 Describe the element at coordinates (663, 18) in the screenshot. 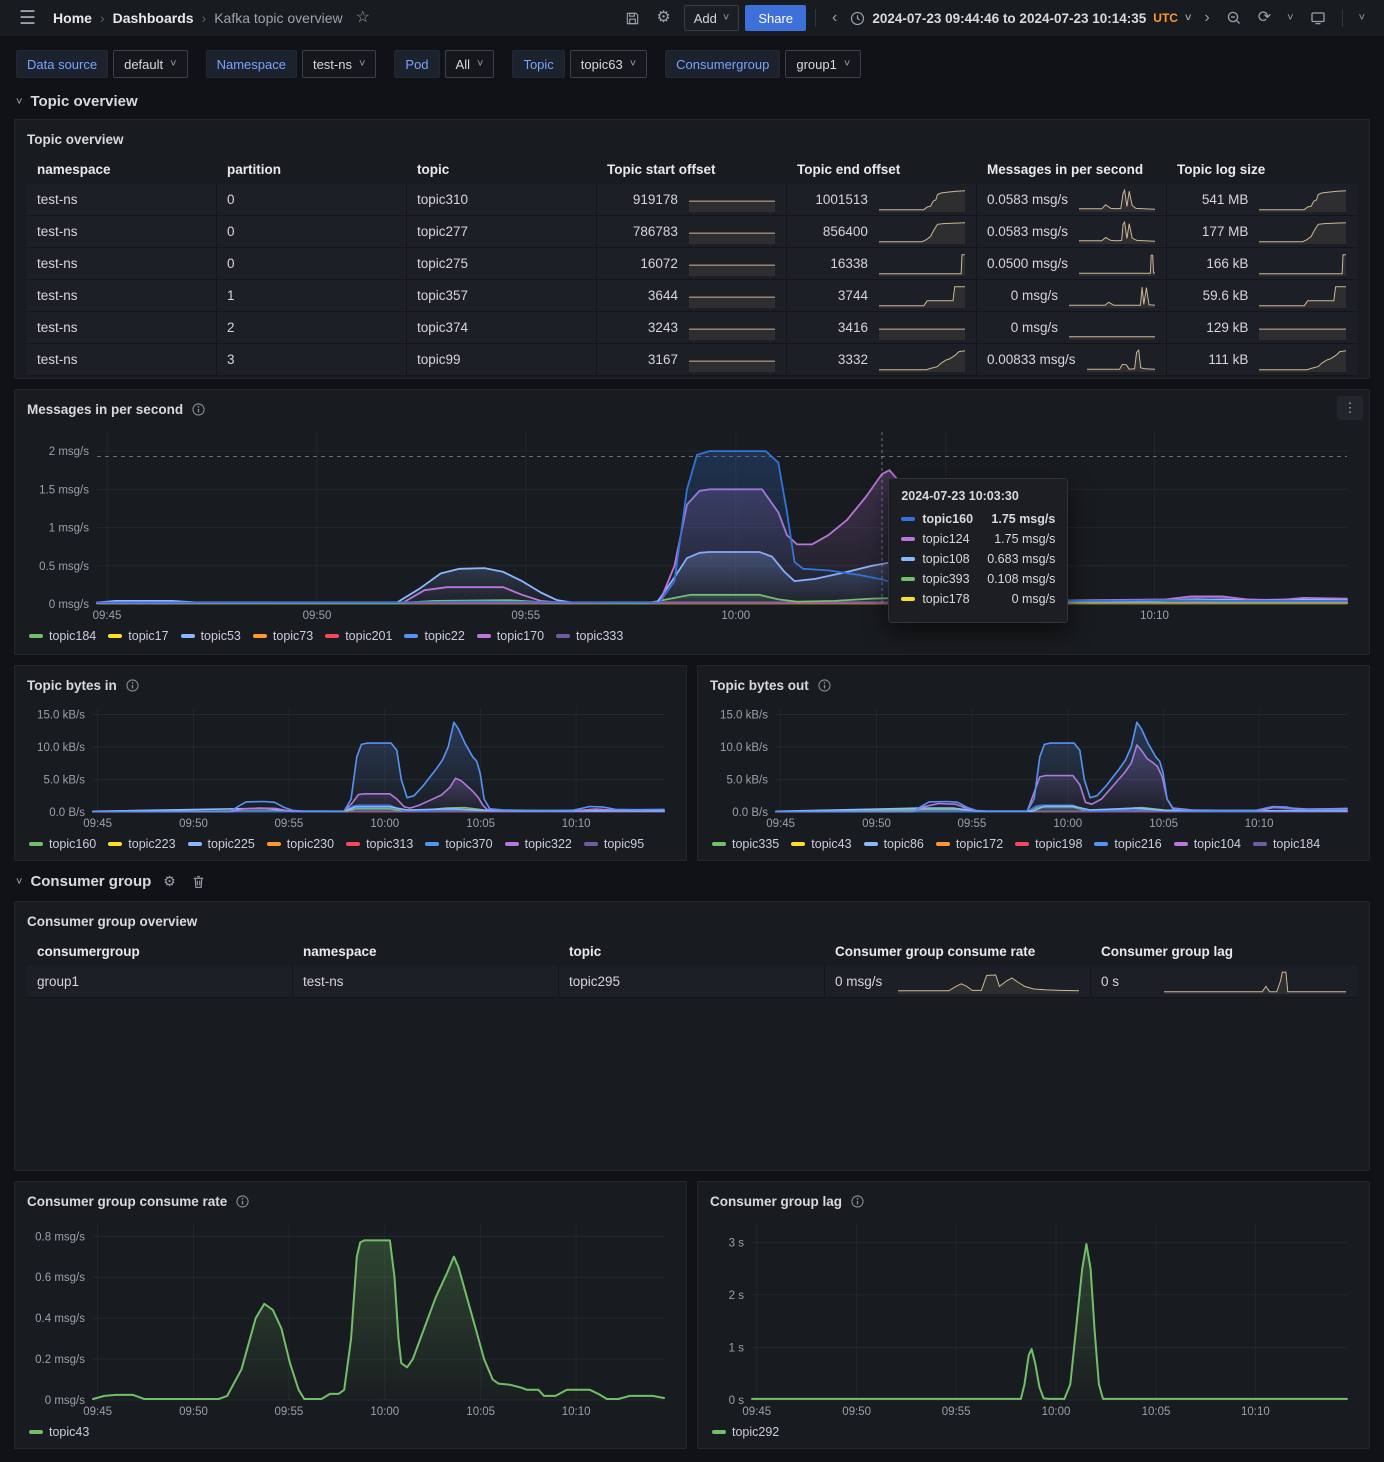

I see `dashboard-settings-button: ⚙` at that location.